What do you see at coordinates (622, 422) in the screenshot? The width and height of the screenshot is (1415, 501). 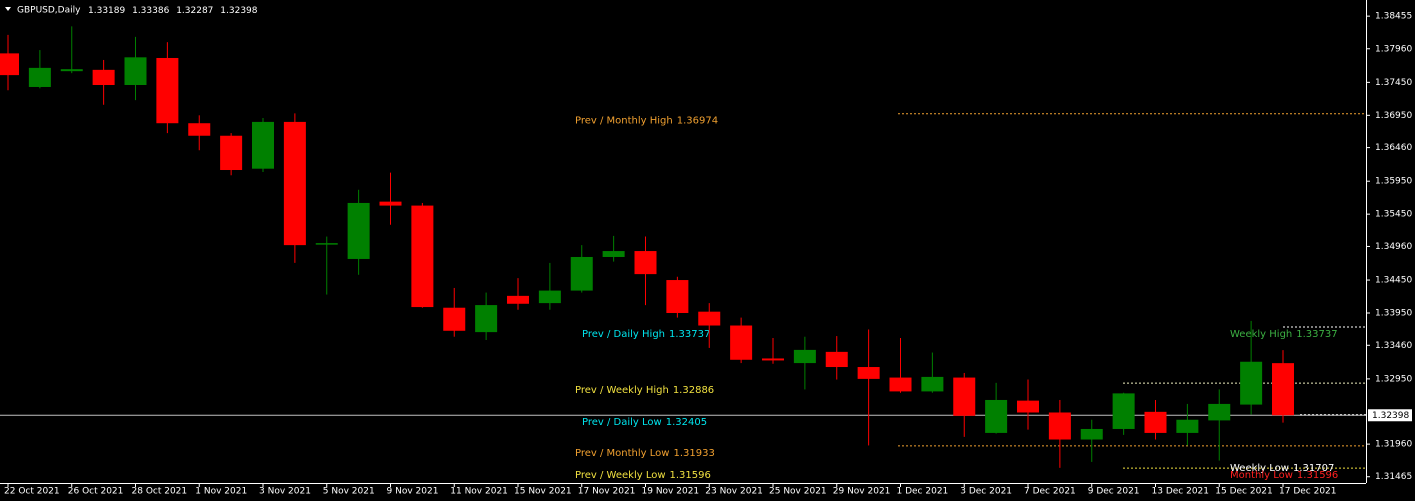 I see `level-name: Prev / Daily Low` at bounding box center [622, 422].